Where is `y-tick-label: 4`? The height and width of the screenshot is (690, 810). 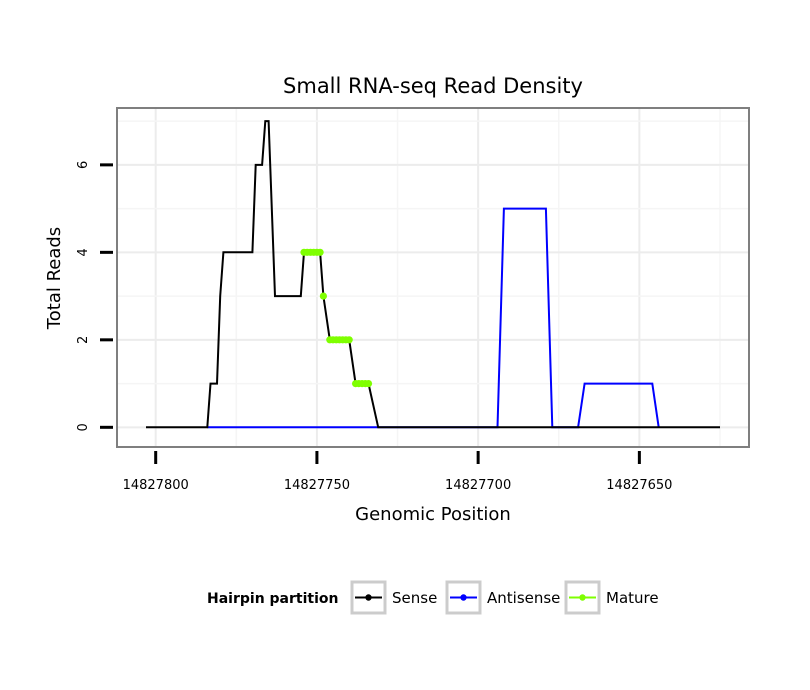
y-tick-label: 4 is located at coordinates (83, 252).